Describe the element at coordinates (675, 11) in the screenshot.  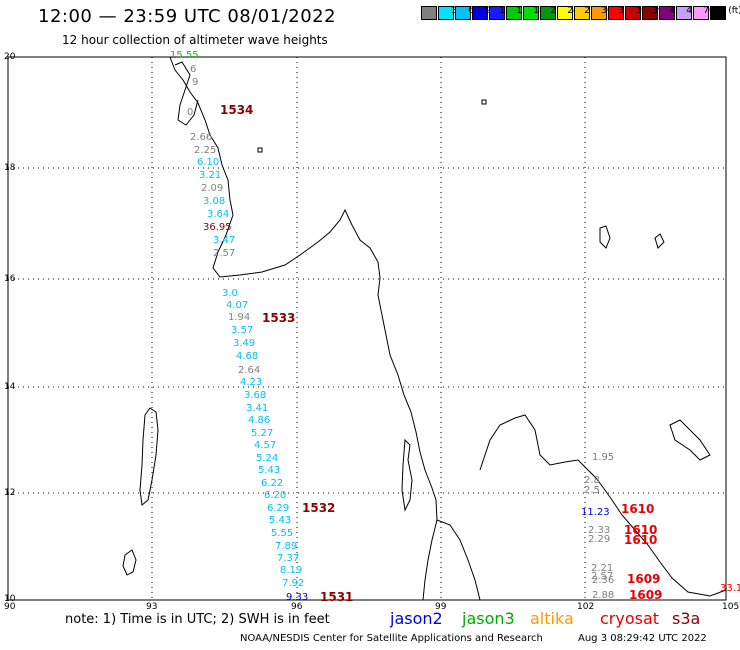
I see `scale-label: 42` at that location.